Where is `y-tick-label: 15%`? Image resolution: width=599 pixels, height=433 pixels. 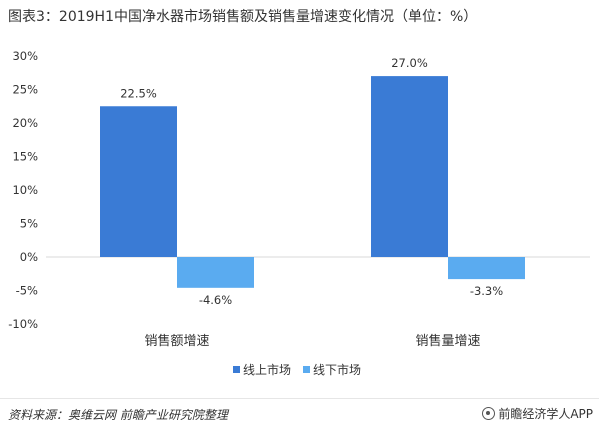 y-tick-label: 15% is located at coordinates (25, 157).